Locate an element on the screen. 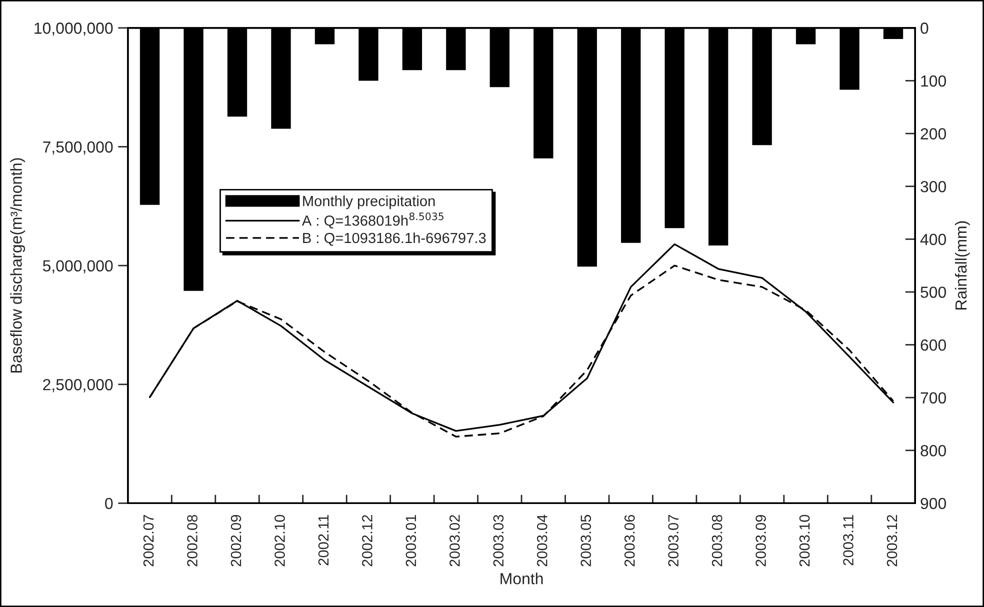  x-tick-label: 2003.06 is located at coordinates (629, 540).